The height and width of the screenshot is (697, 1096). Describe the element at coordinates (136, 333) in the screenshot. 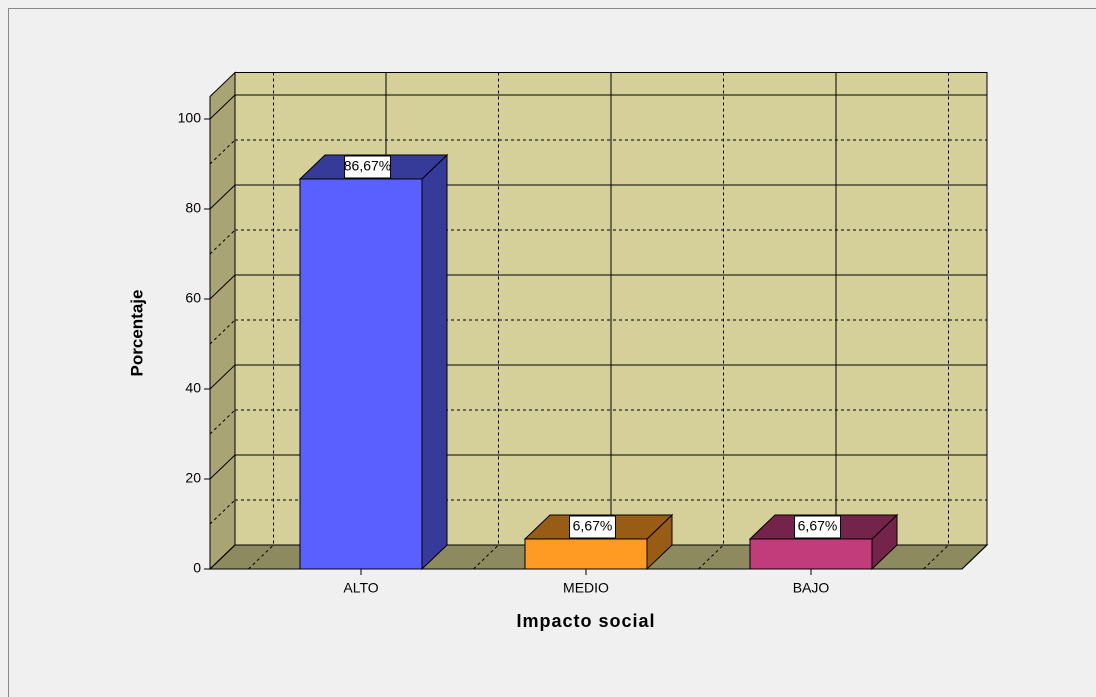

I see `y-axis-title: Porcentaje` at that location.